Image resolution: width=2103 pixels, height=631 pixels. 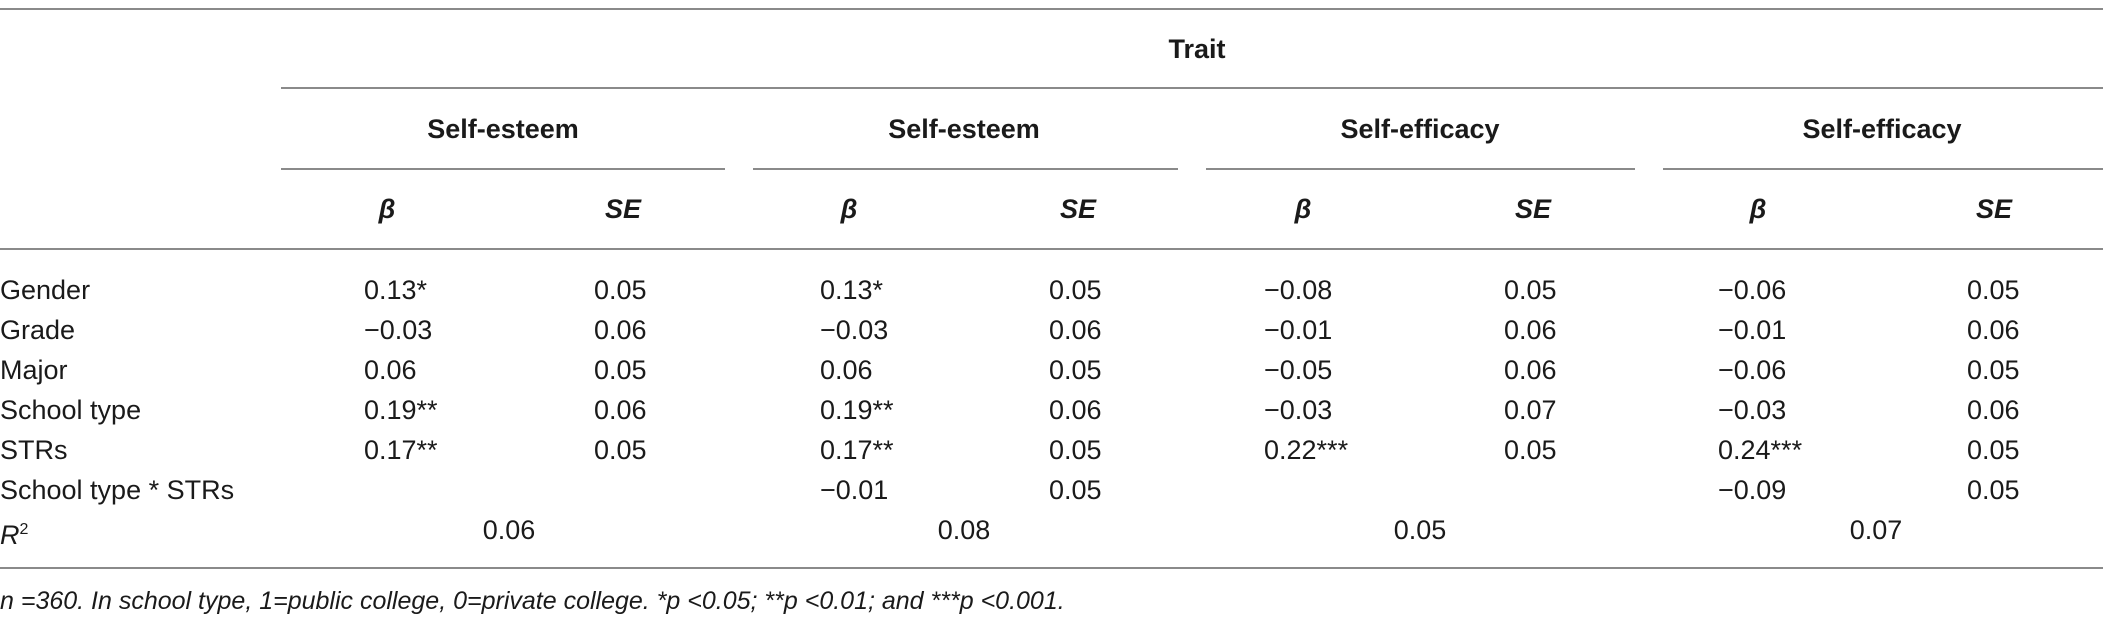 What do you see at coordinates (1420, 530) in the screenshot?
I see `r2-value-3: 0.05` at bounding box center [1420, 530].